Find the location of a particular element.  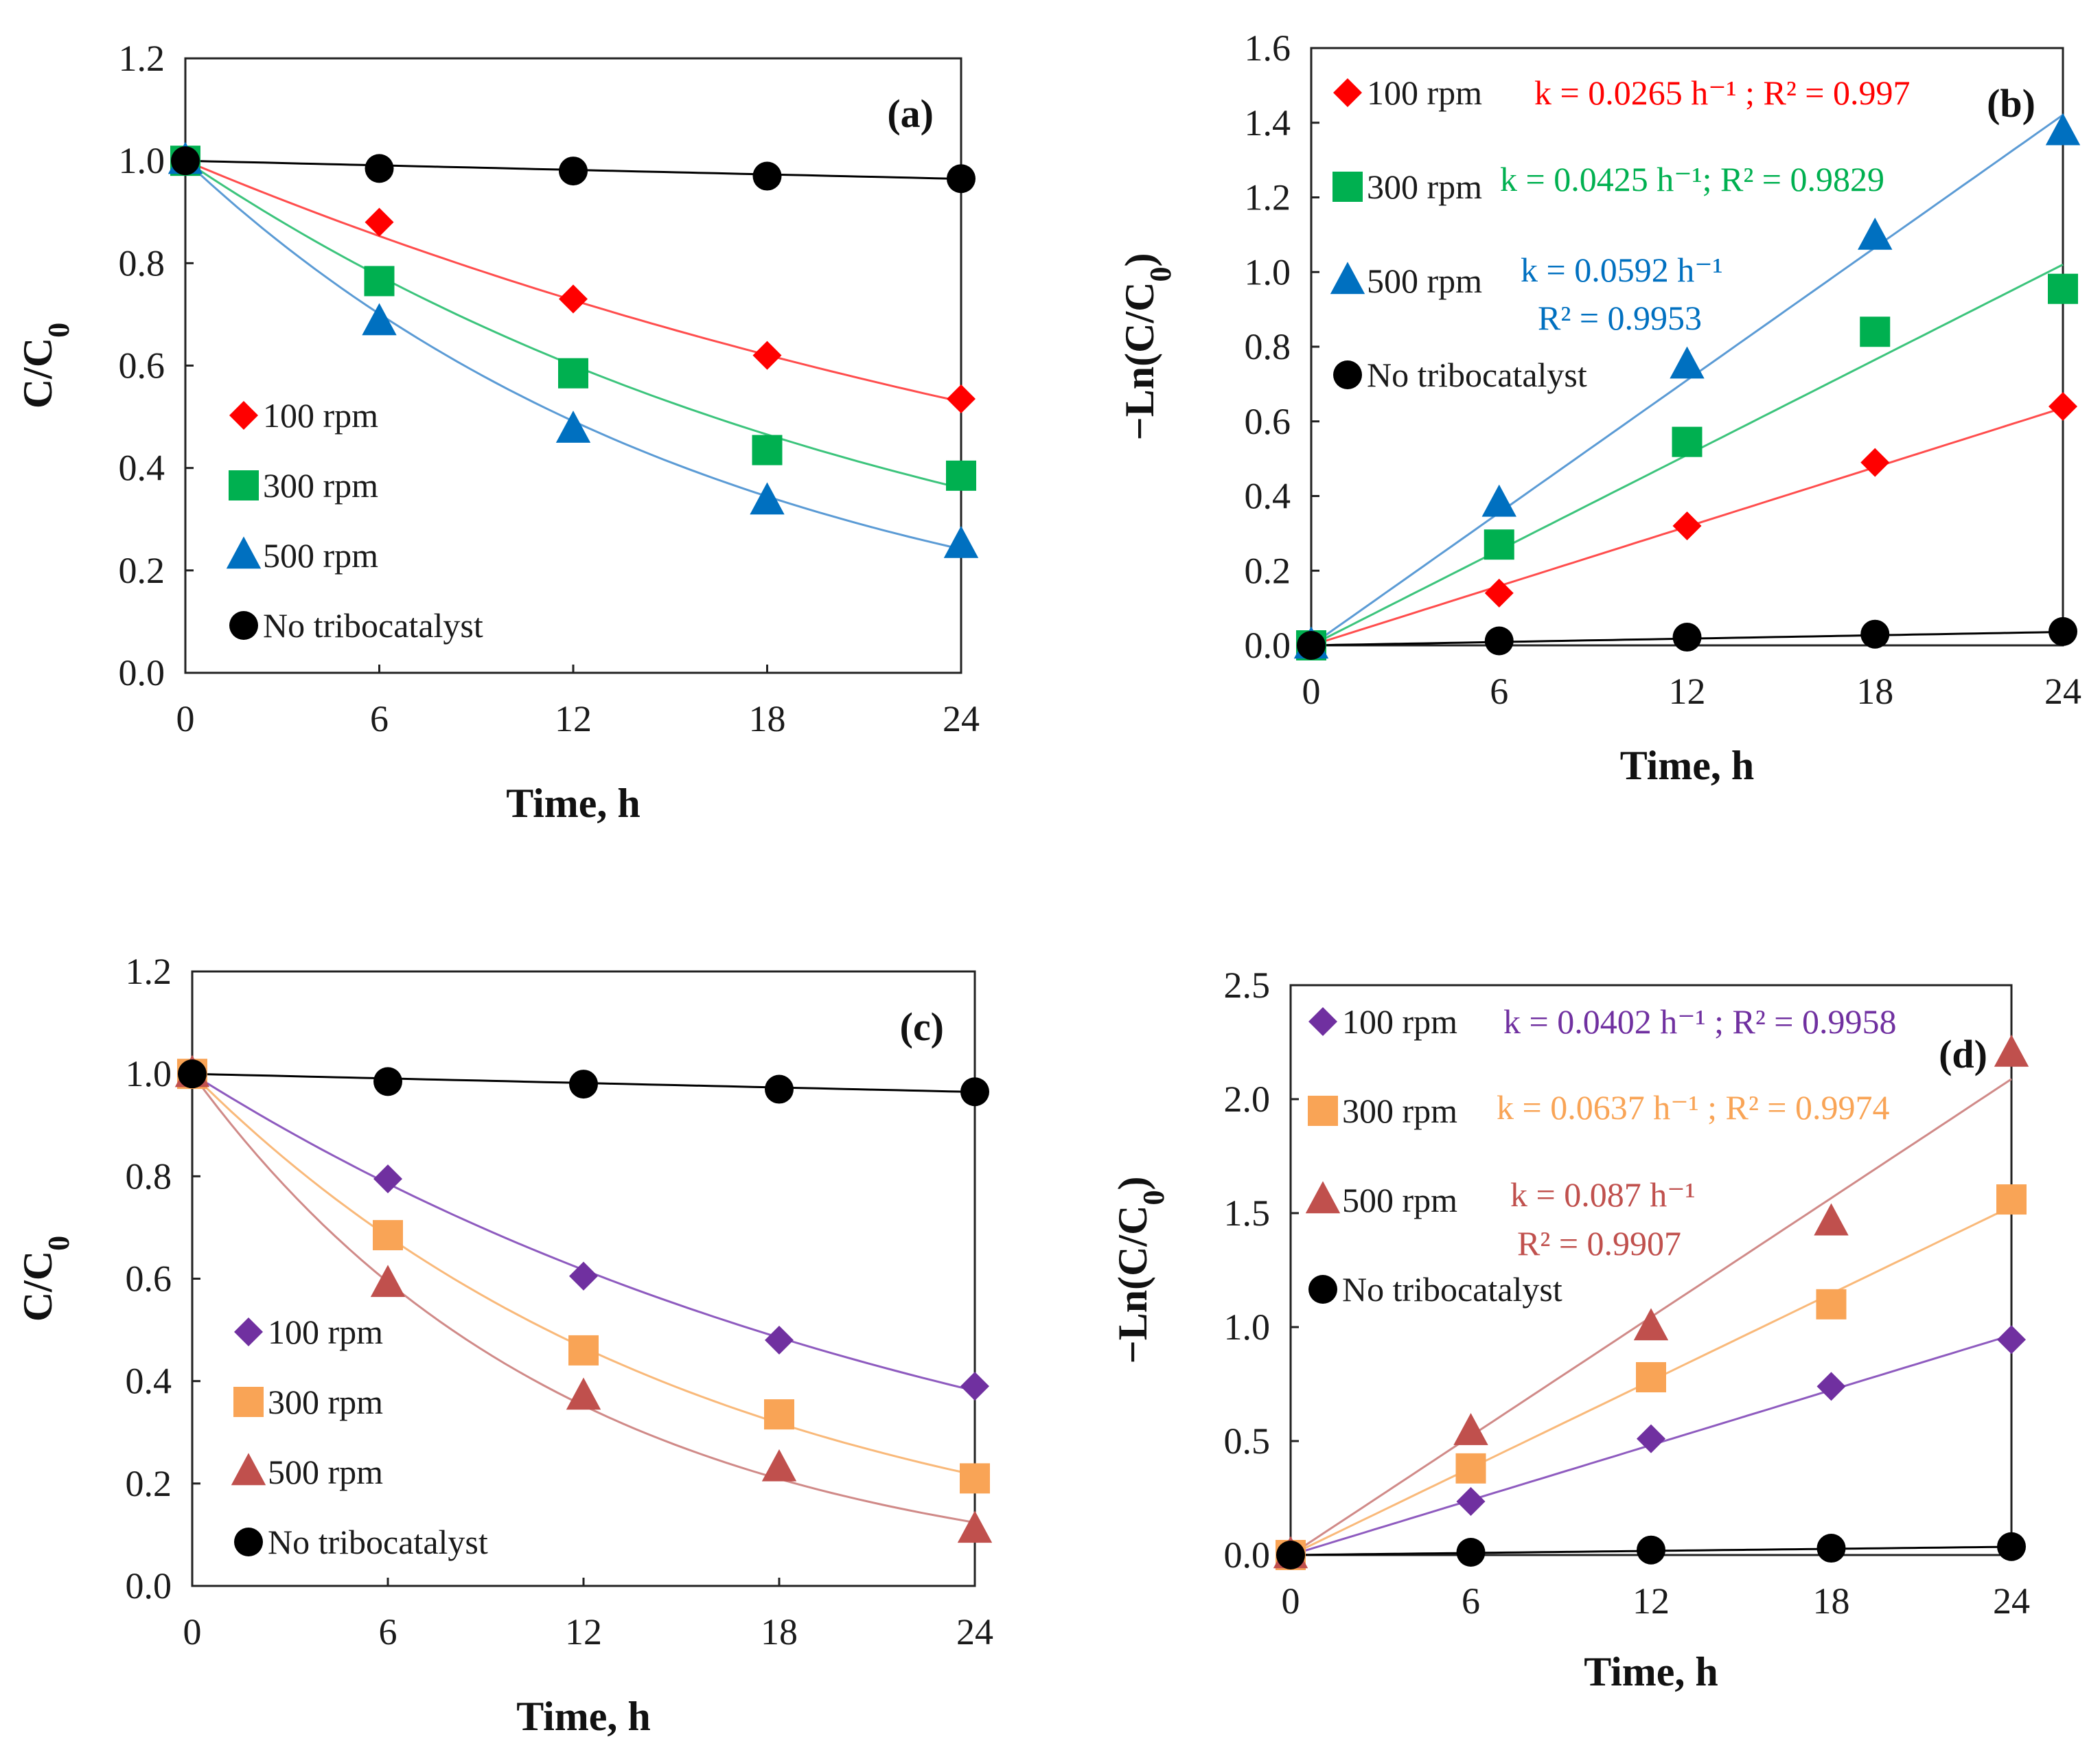

y-tick-label: 1.2 is located at coordinates (149, 971).